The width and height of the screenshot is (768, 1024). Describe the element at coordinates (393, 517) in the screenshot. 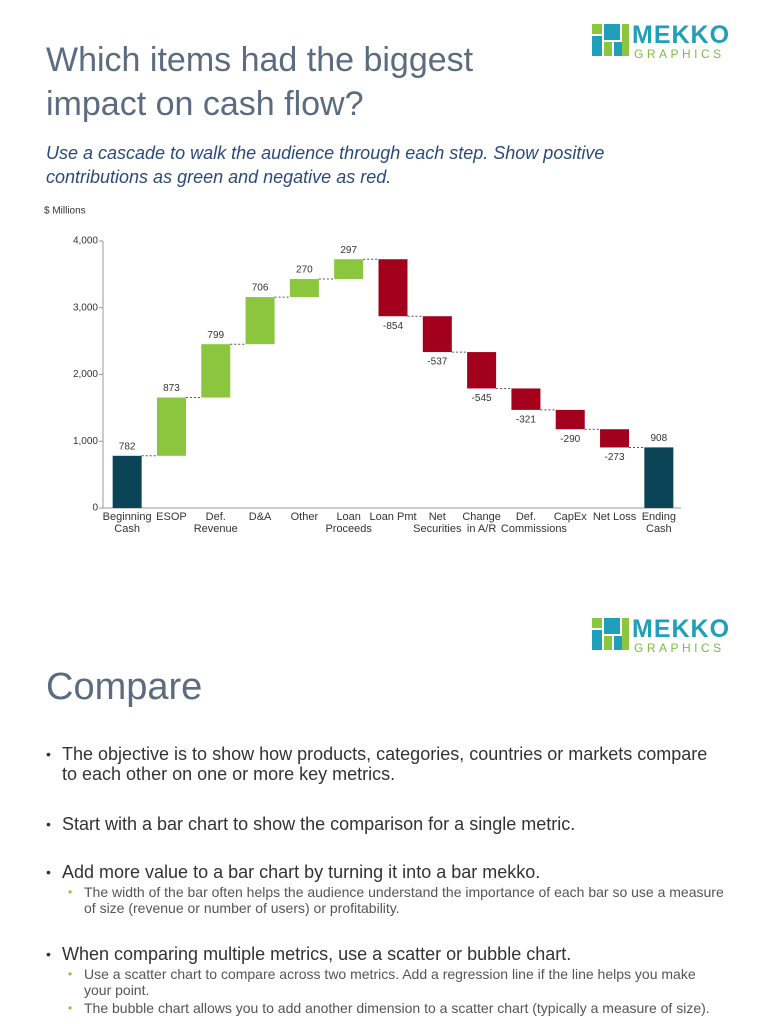

I see `x-tick-label: Loan Pmt` at that location.